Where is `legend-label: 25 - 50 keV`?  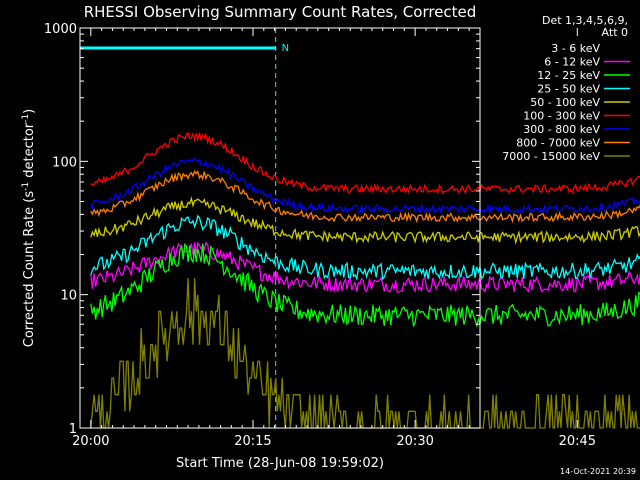 legend-label: 25 - 50 keV is located at coordinates (568, 89).